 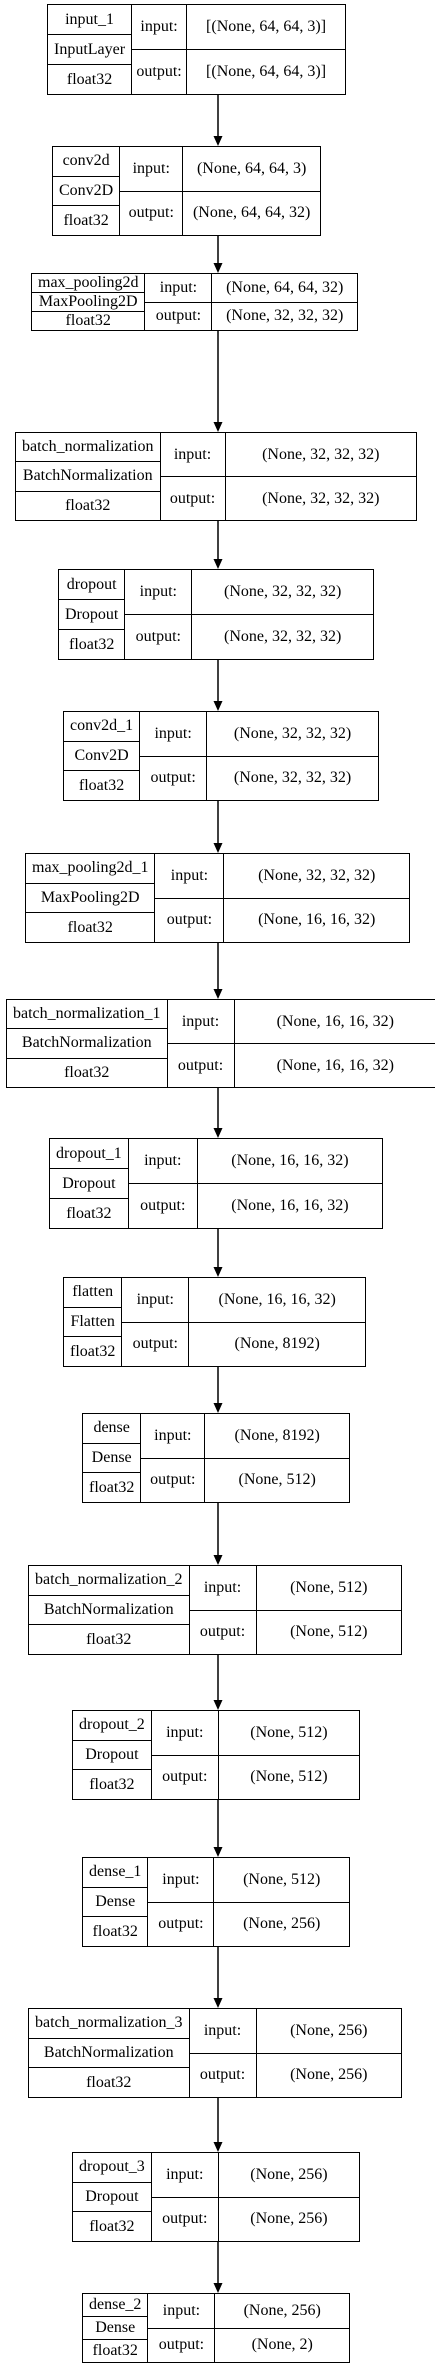 I want to click on layer-name: max_pooling2d, so click(x=88, y=282).